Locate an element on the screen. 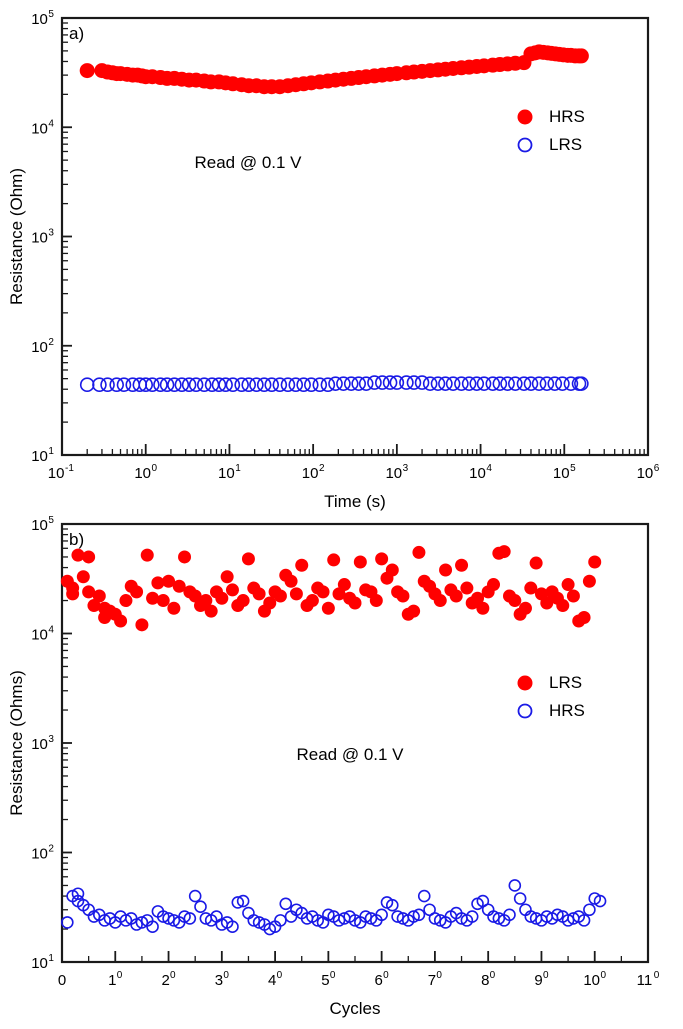 This screenshot has height=1029, width=683. x-axis-title: Time (s) is located at coordinates (355, 501).